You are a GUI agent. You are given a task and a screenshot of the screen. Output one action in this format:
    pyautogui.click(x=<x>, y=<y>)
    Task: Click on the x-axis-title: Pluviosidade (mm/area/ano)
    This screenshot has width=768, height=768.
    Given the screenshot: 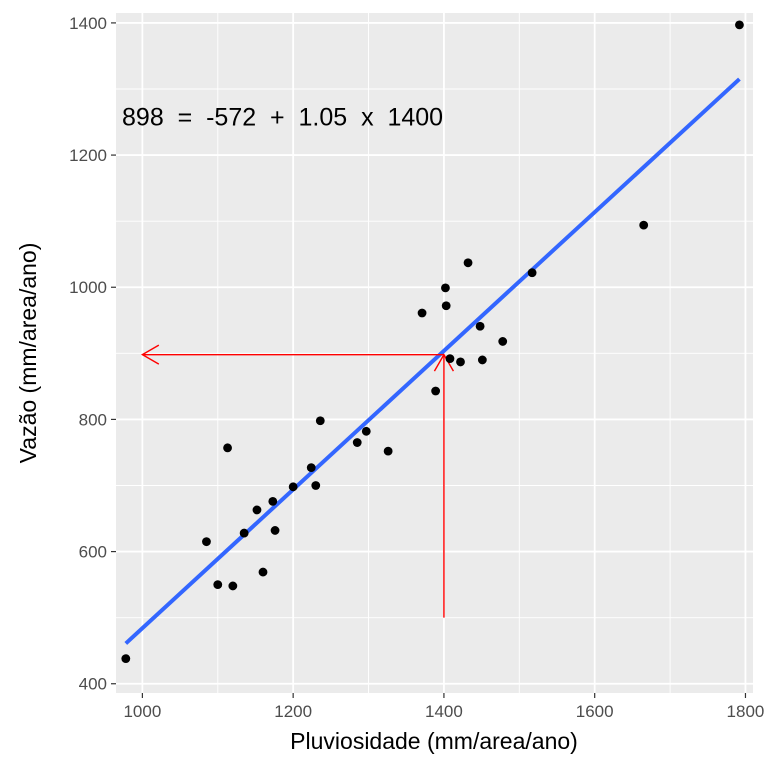 What is the action you would take?
    pyautogui.click(x=434, y=741)
    